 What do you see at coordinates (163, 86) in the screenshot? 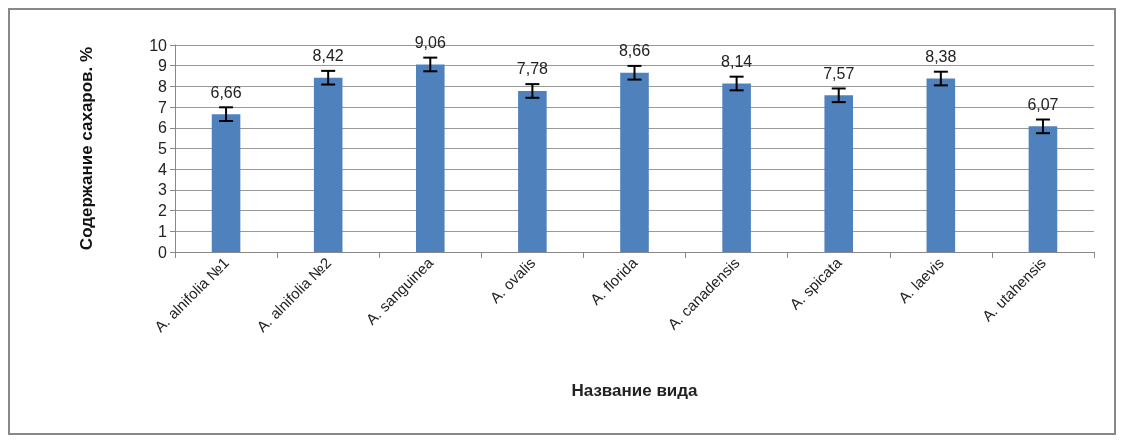
I see `y-tick-label: 8` at bounding box center [163, 86].